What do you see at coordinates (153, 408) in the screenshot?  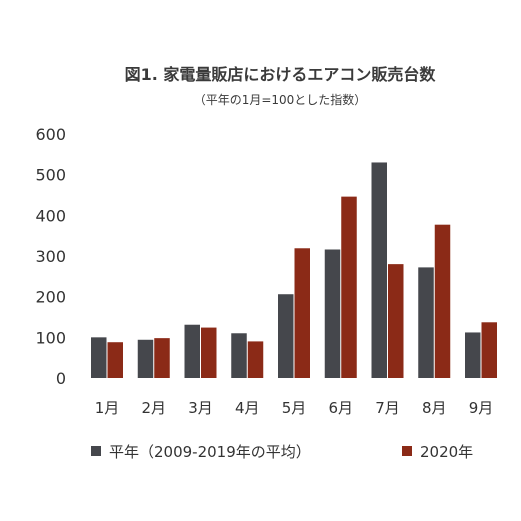 I see `x-tick-label: 2月` at bounding box center [153, 408].